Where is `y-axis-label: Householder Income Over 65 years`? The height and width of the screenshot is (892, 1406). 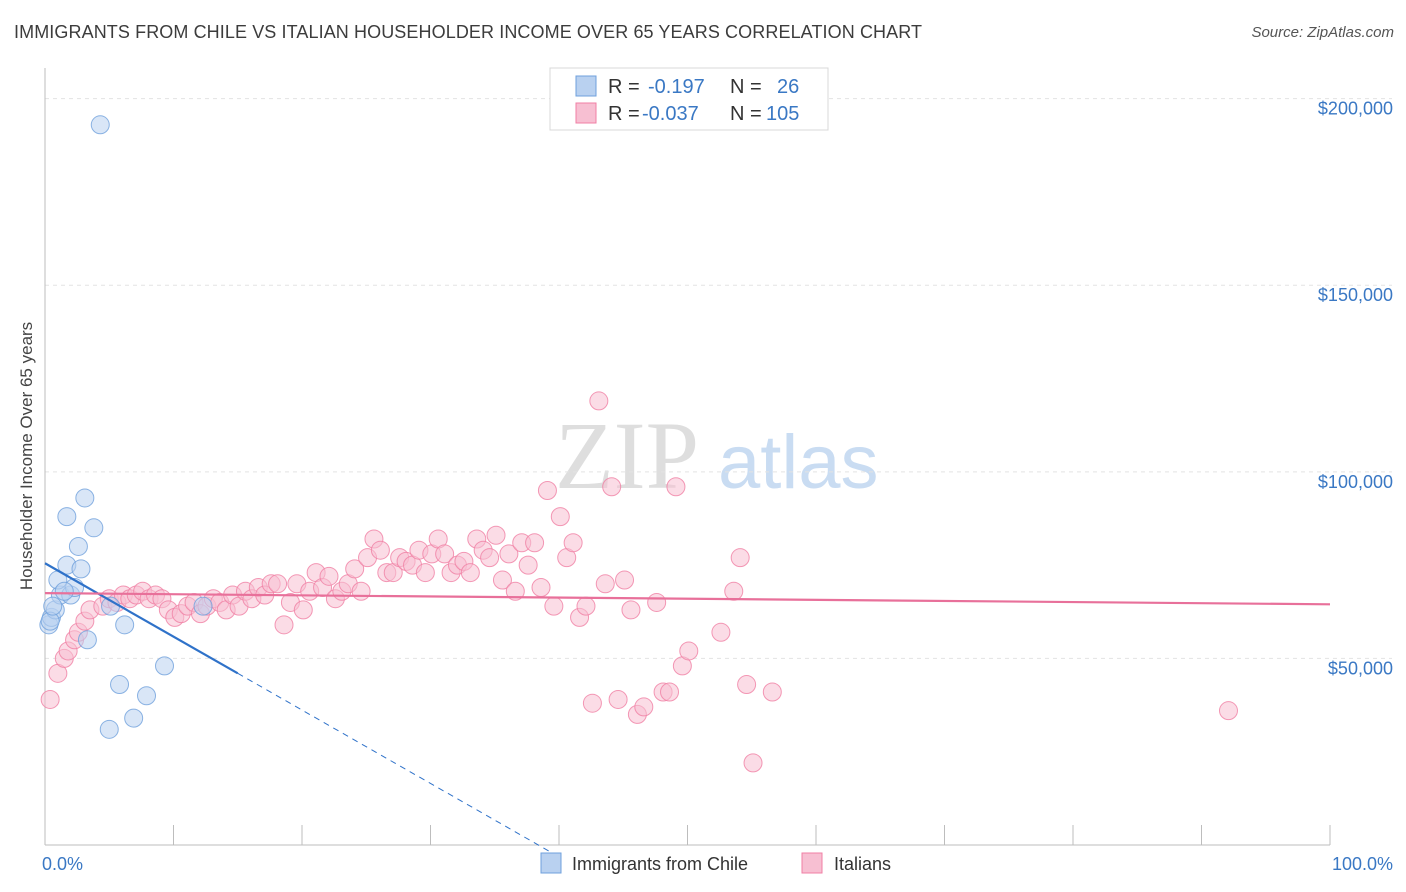
y-axis-label: Householder Income Over 65 years is located at coordinates (26, 456).